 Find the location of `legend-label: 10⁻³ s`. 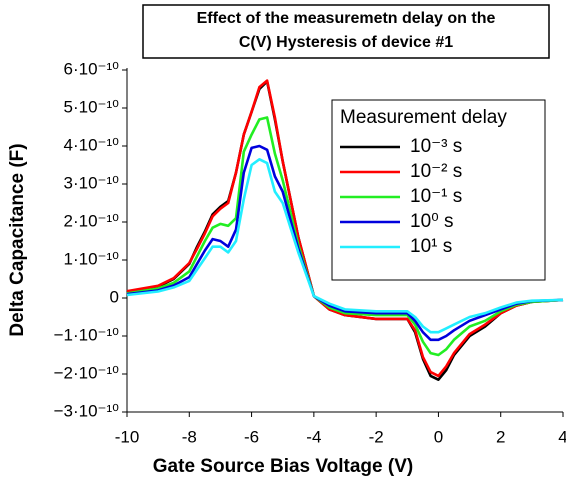

legend-label: 10⁻³ s is located at coordinates (436, 146).